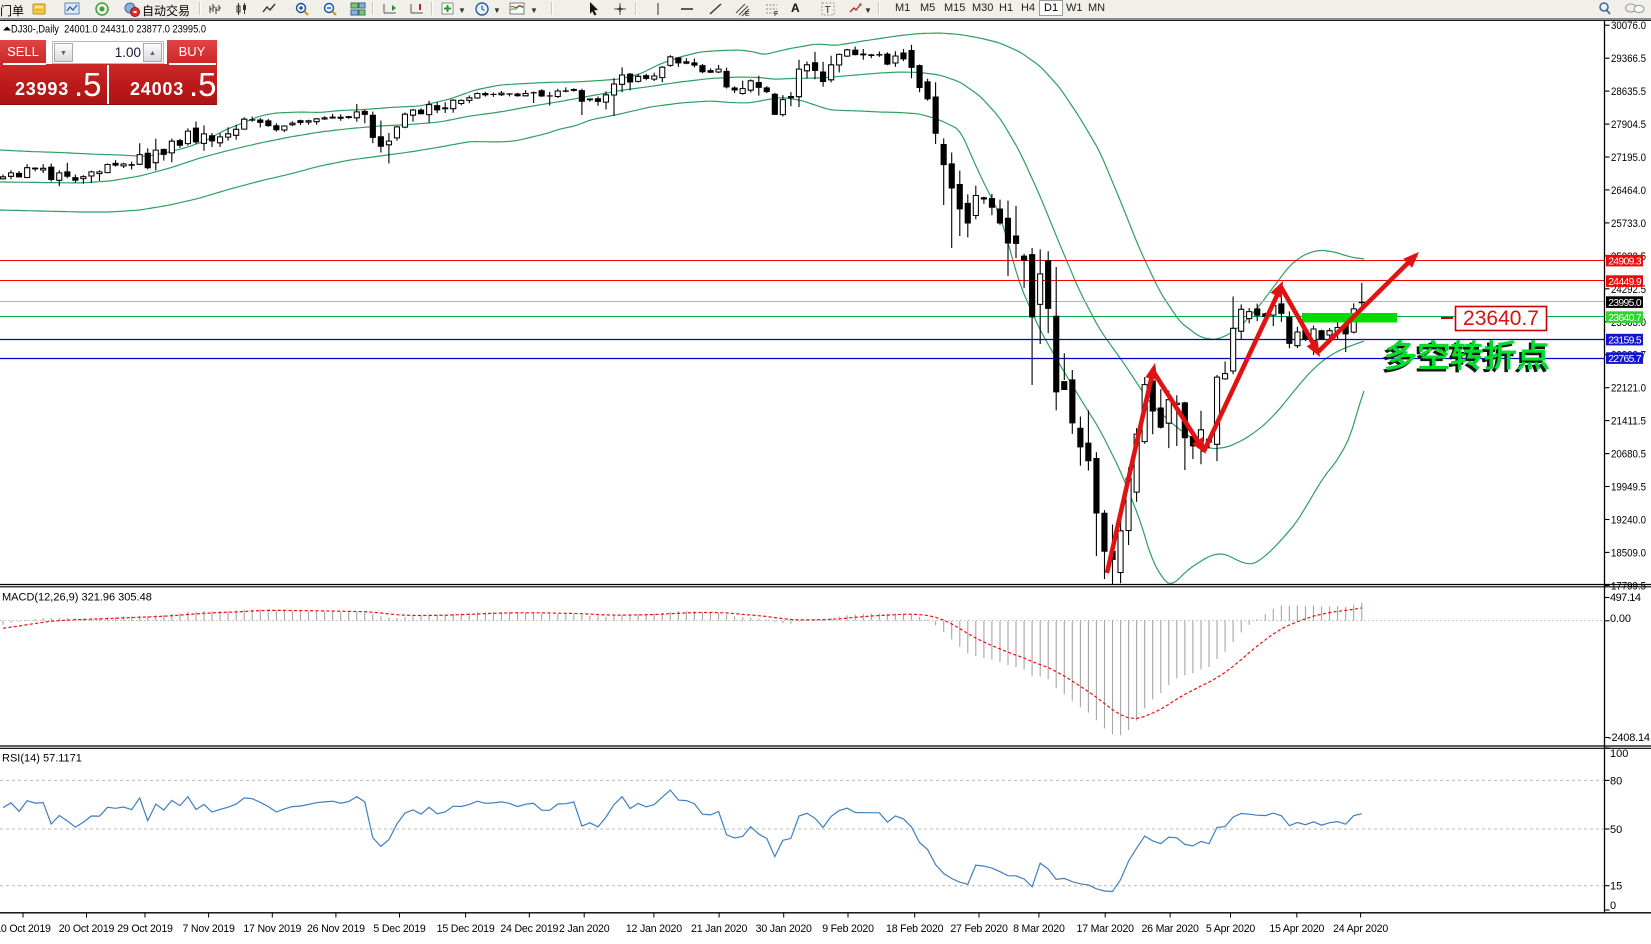 Image resolution: width=1651 pixels, height=944 pixels. I want to click on svg-text: 22121.0, so click(1628, 389).